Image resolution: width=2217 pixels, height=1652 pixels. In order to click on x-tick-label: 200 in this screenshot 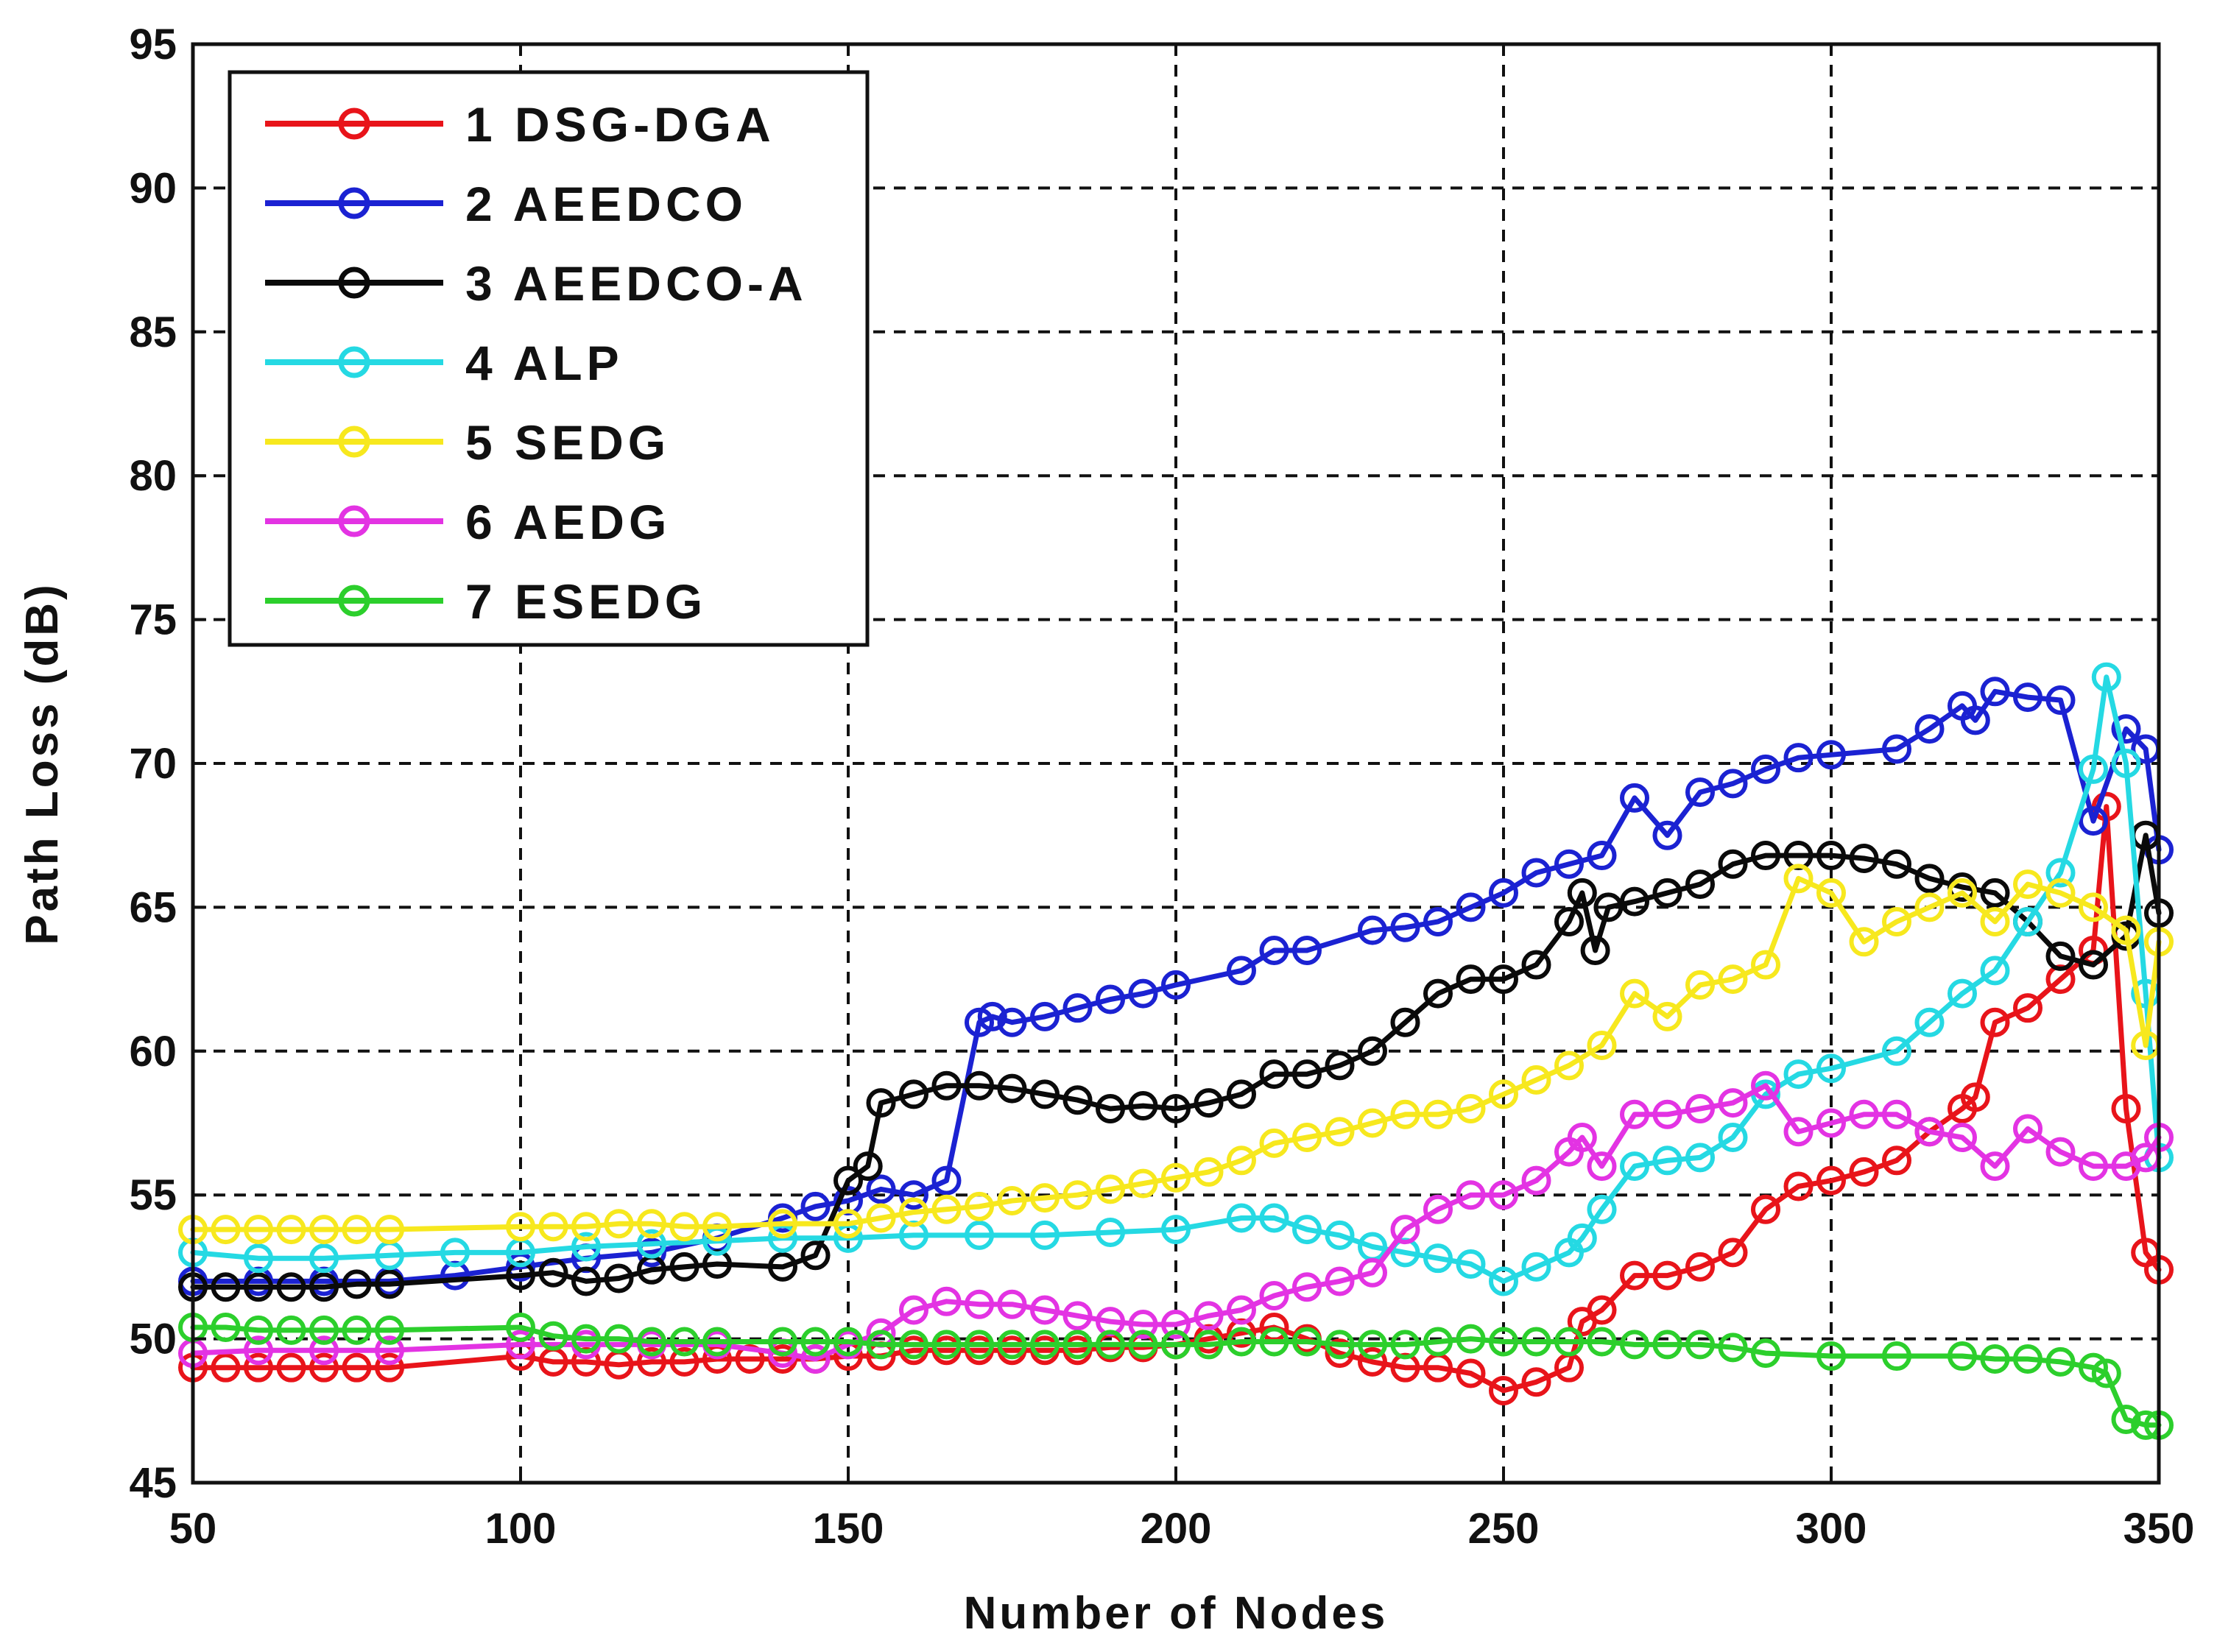, I will do `click(1177, 1529)`.